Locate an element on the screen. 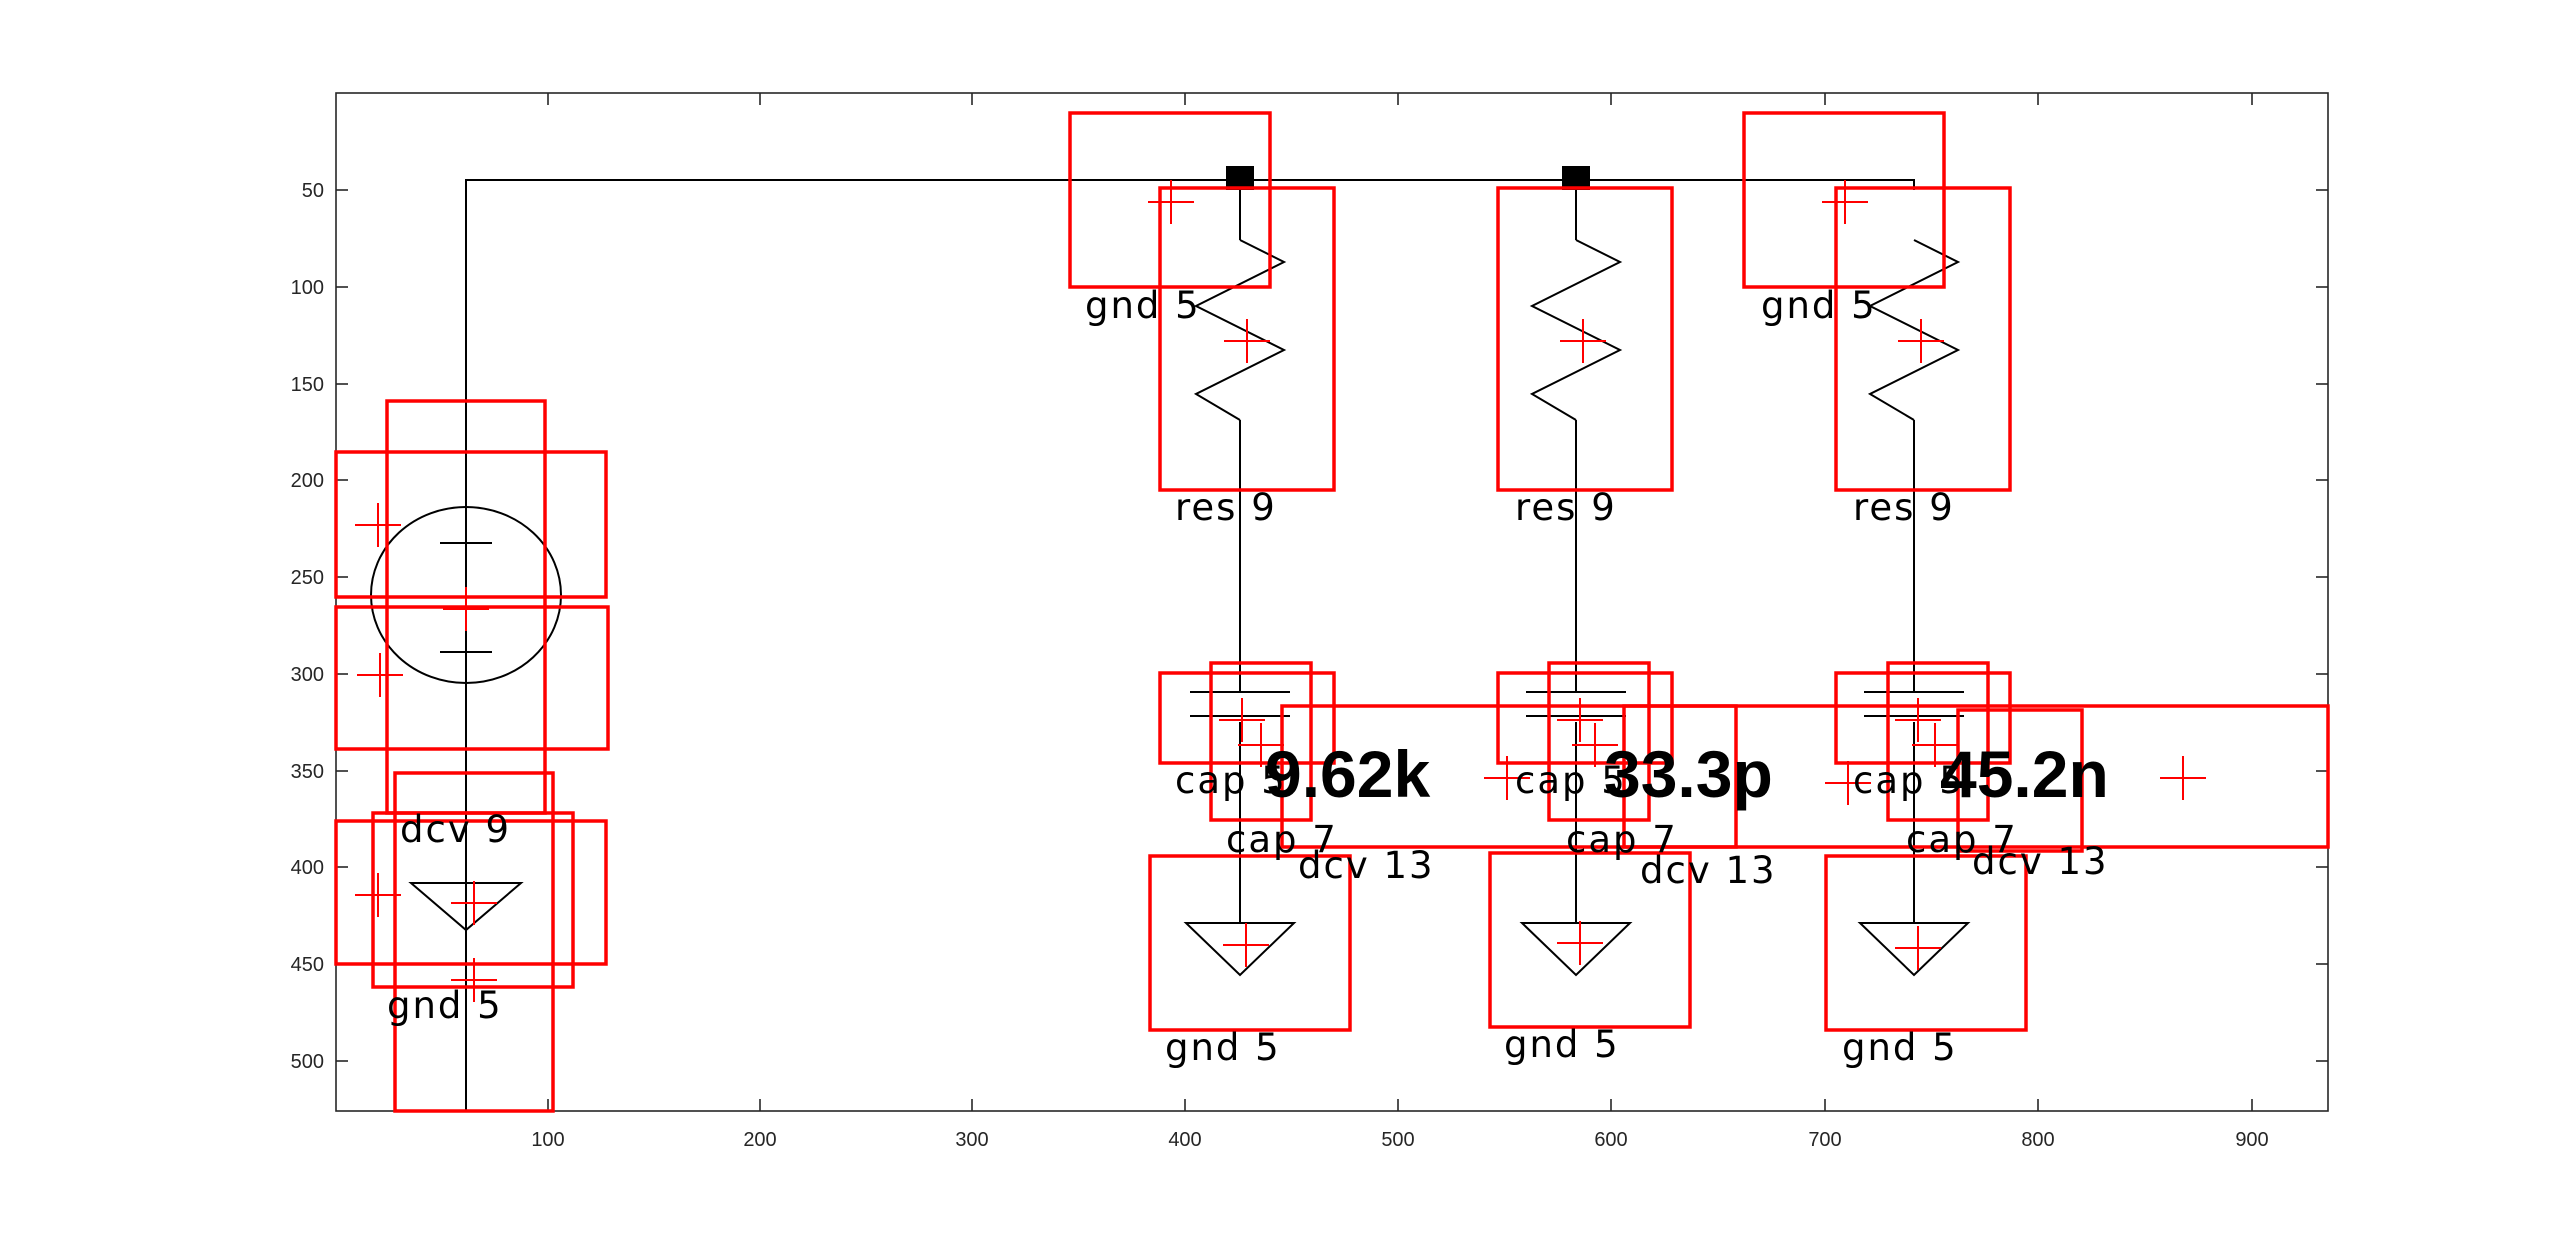  y-tick-label: 200 is located at coordinates (307, 481).